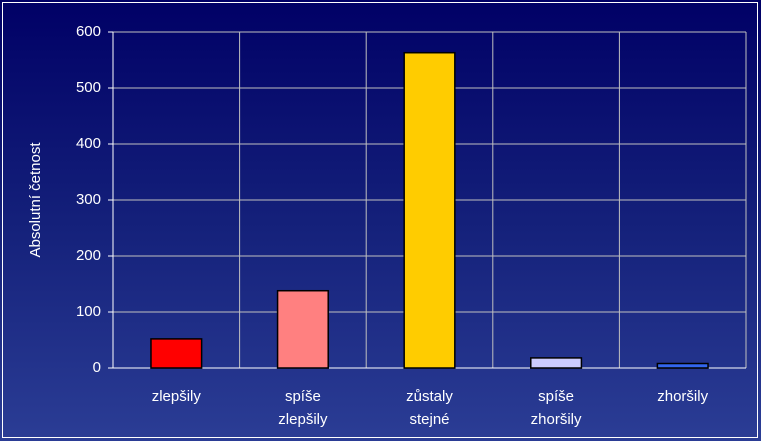 The width and height of the screenshot is (761, 441). What do you see at coordinates (88, 199) in the screenshot?
I see `y-tick-label: 300` at bounding box center [88, 199].